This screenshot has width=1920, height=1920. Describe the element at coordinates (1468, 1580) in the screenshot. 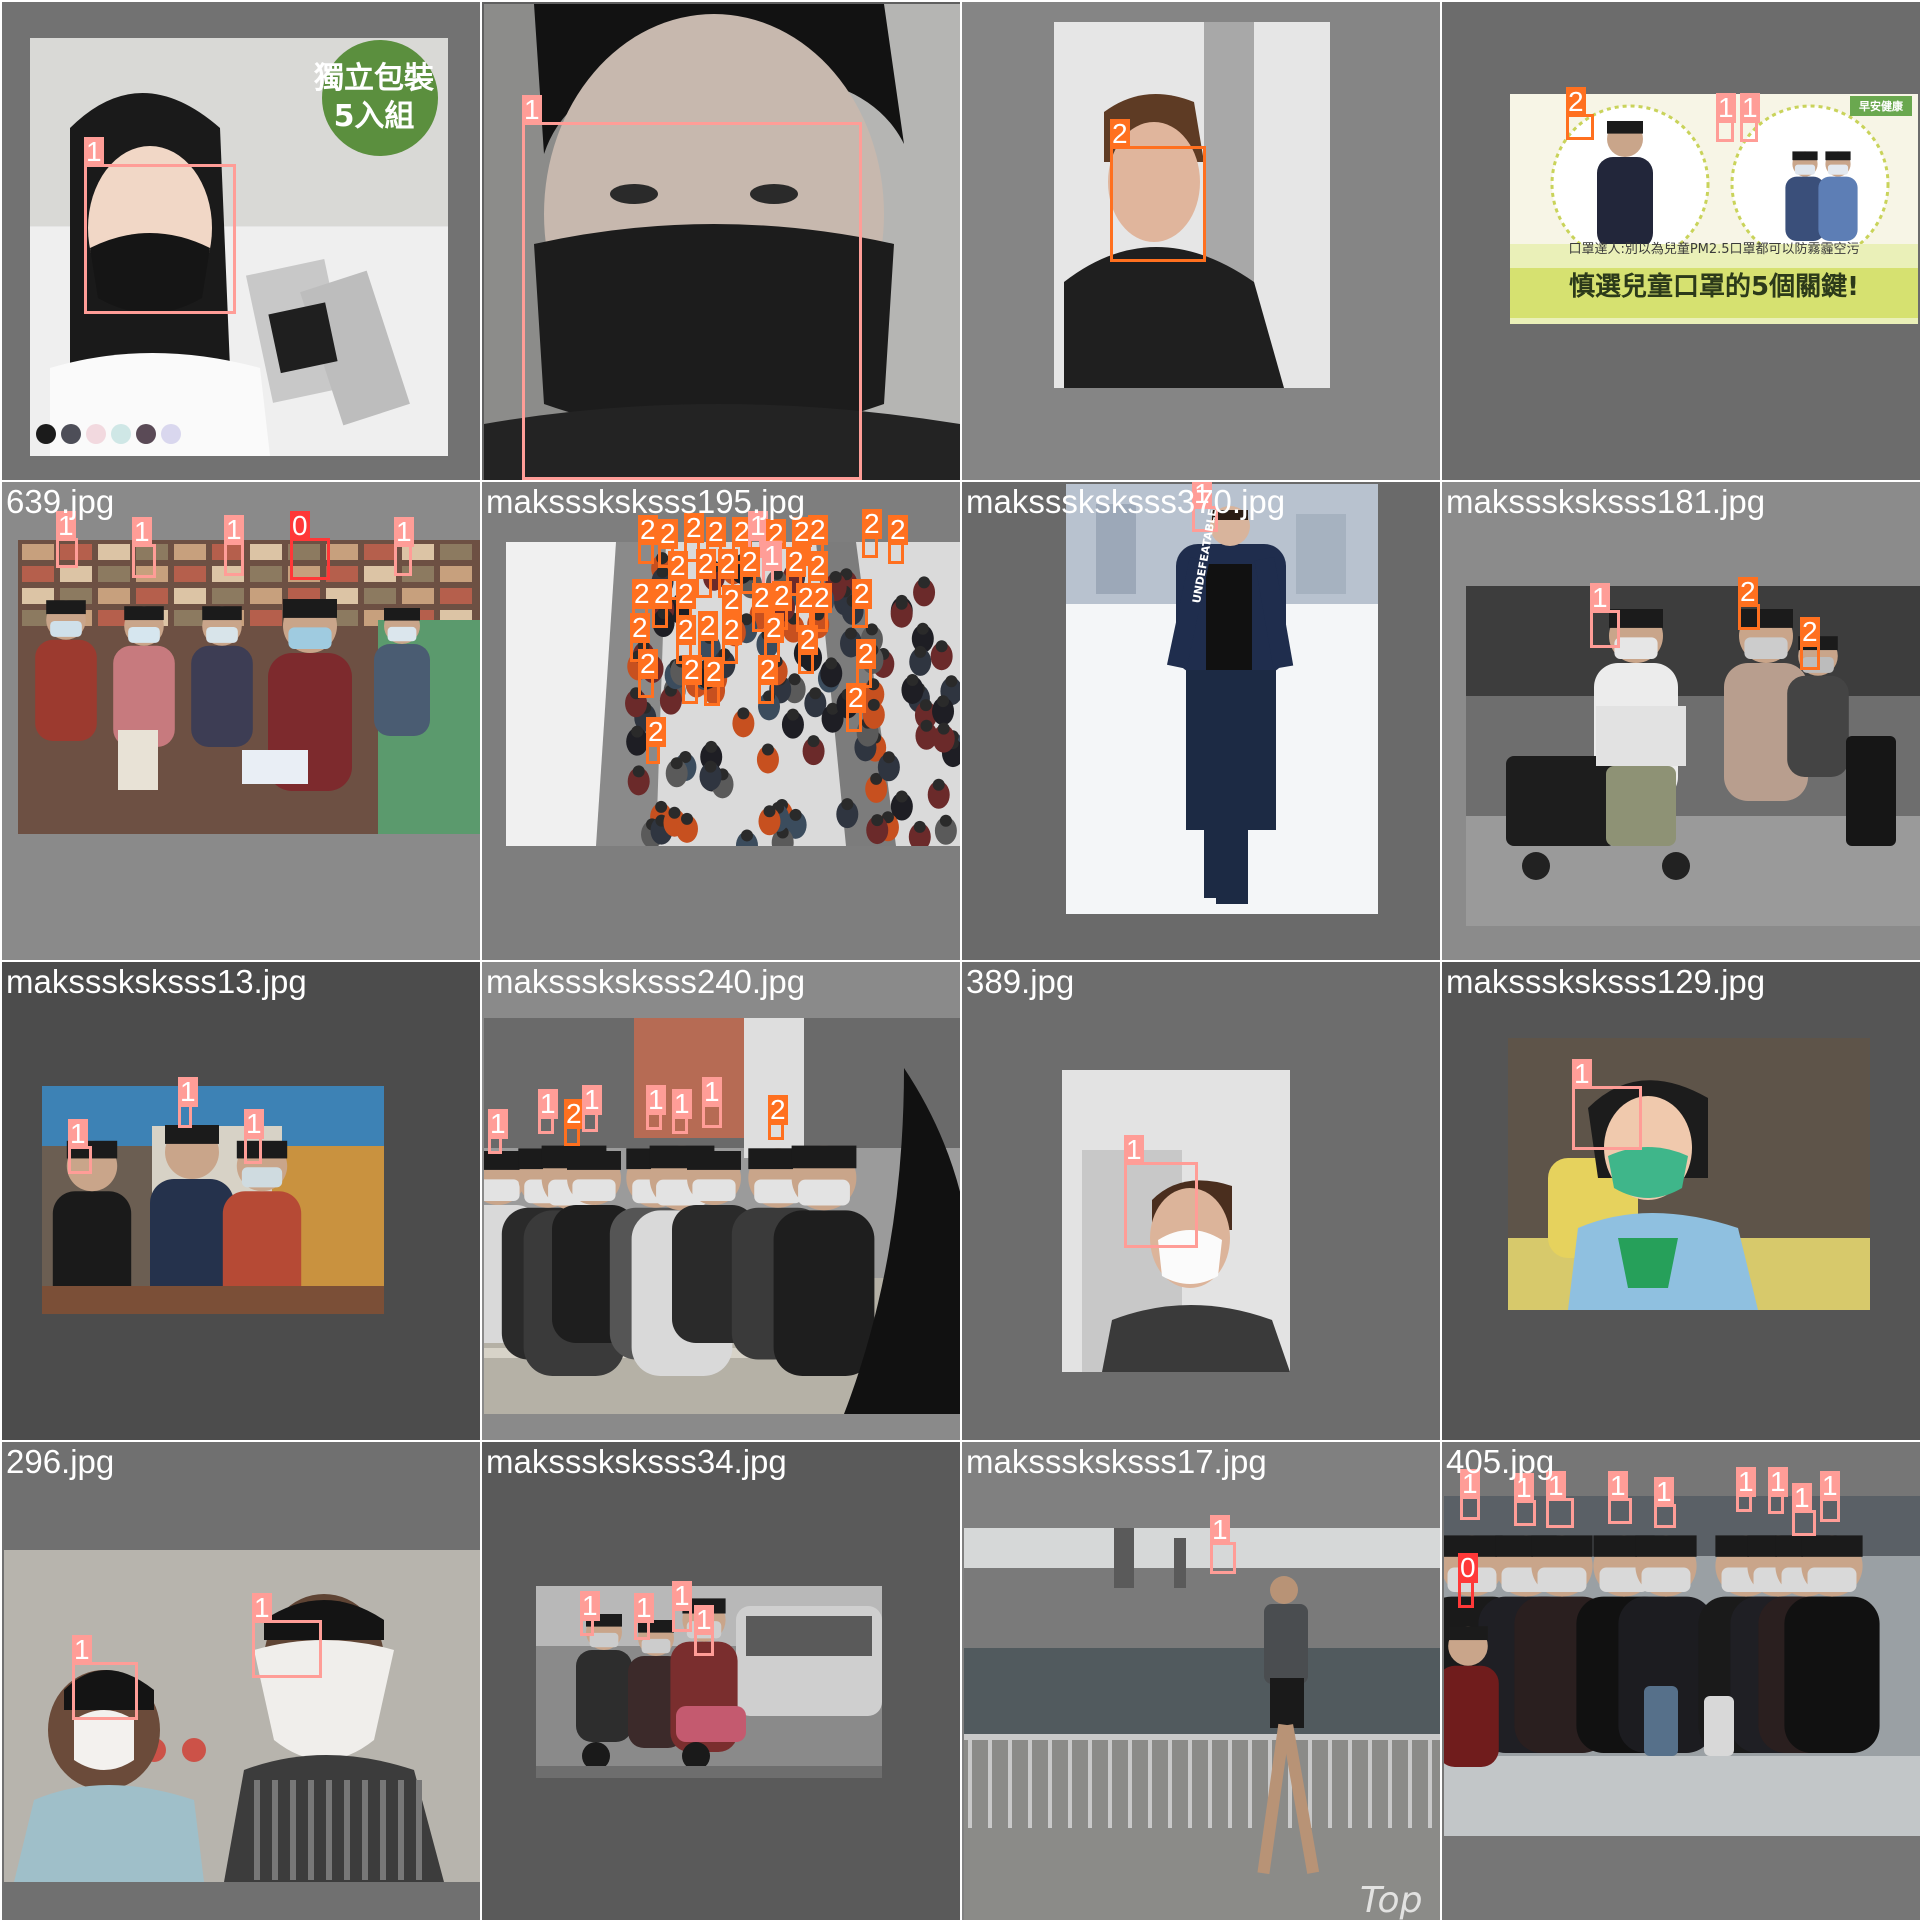

I see `detection-box: 0` at that location.